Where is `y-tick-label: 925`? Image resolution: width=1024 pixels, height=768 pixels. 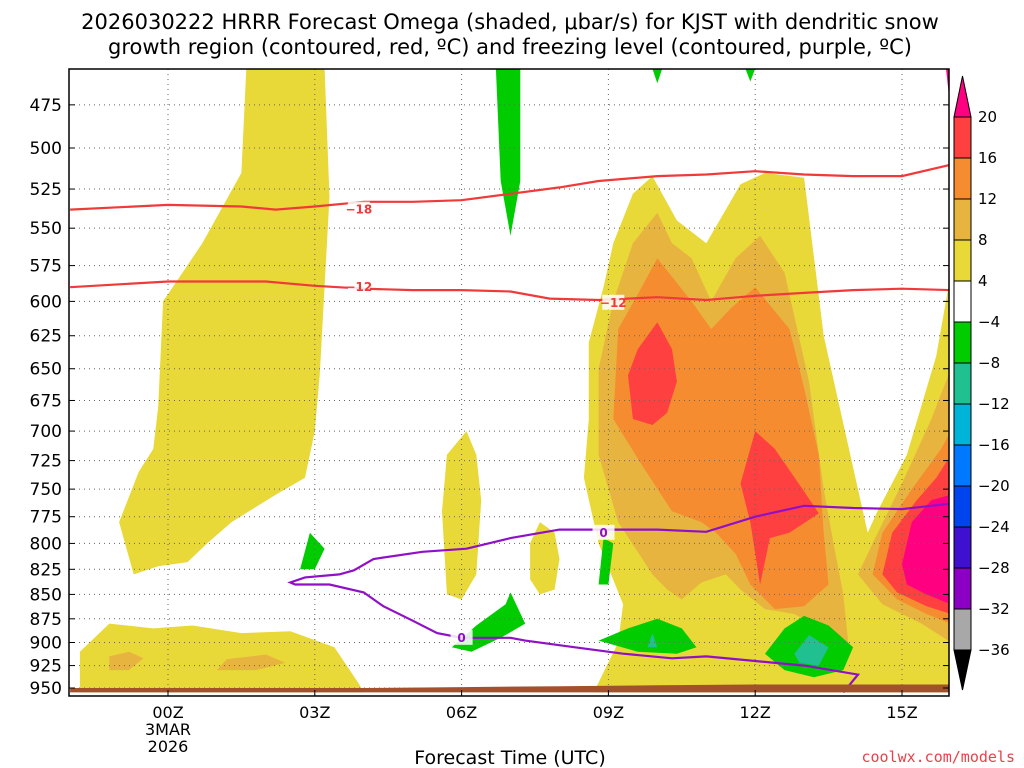
y-tick-label: 925 is located at coordinates (46, 667).